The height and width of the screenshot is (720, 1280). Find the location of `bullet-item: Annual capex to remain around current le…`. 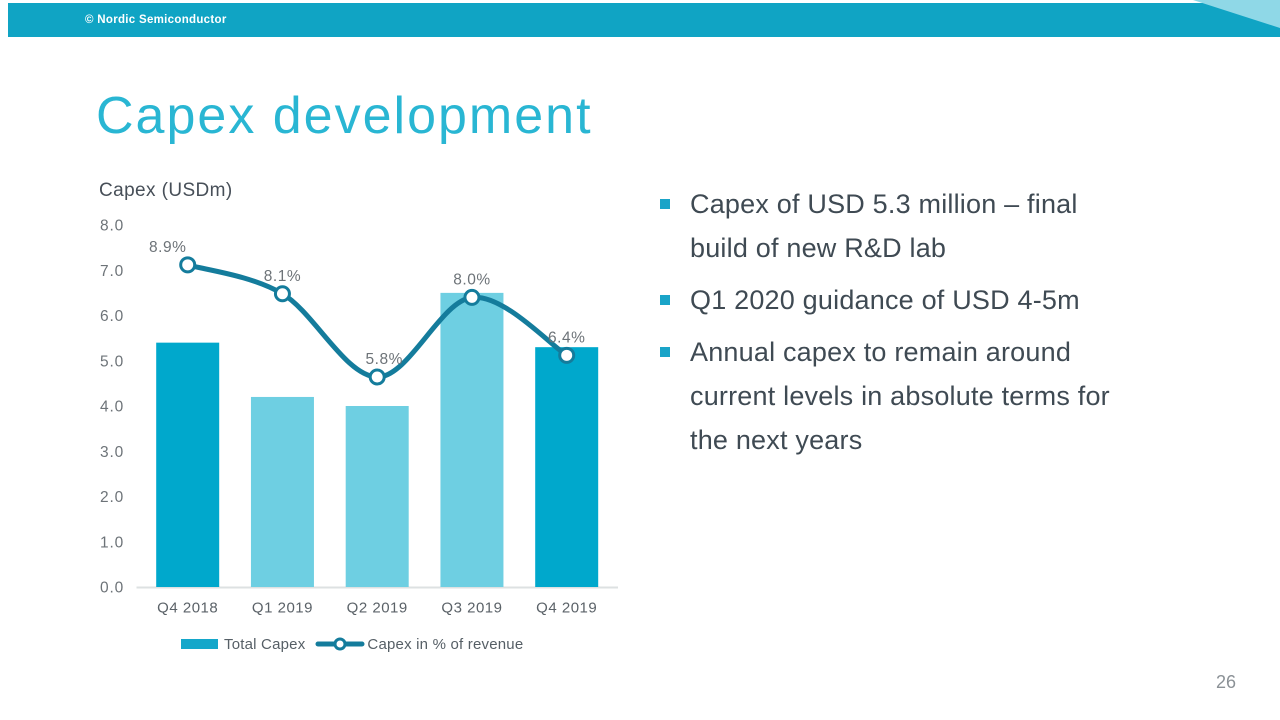

bullet-item: Annual capex to remain around current le… is located at coordinates (930, 396).